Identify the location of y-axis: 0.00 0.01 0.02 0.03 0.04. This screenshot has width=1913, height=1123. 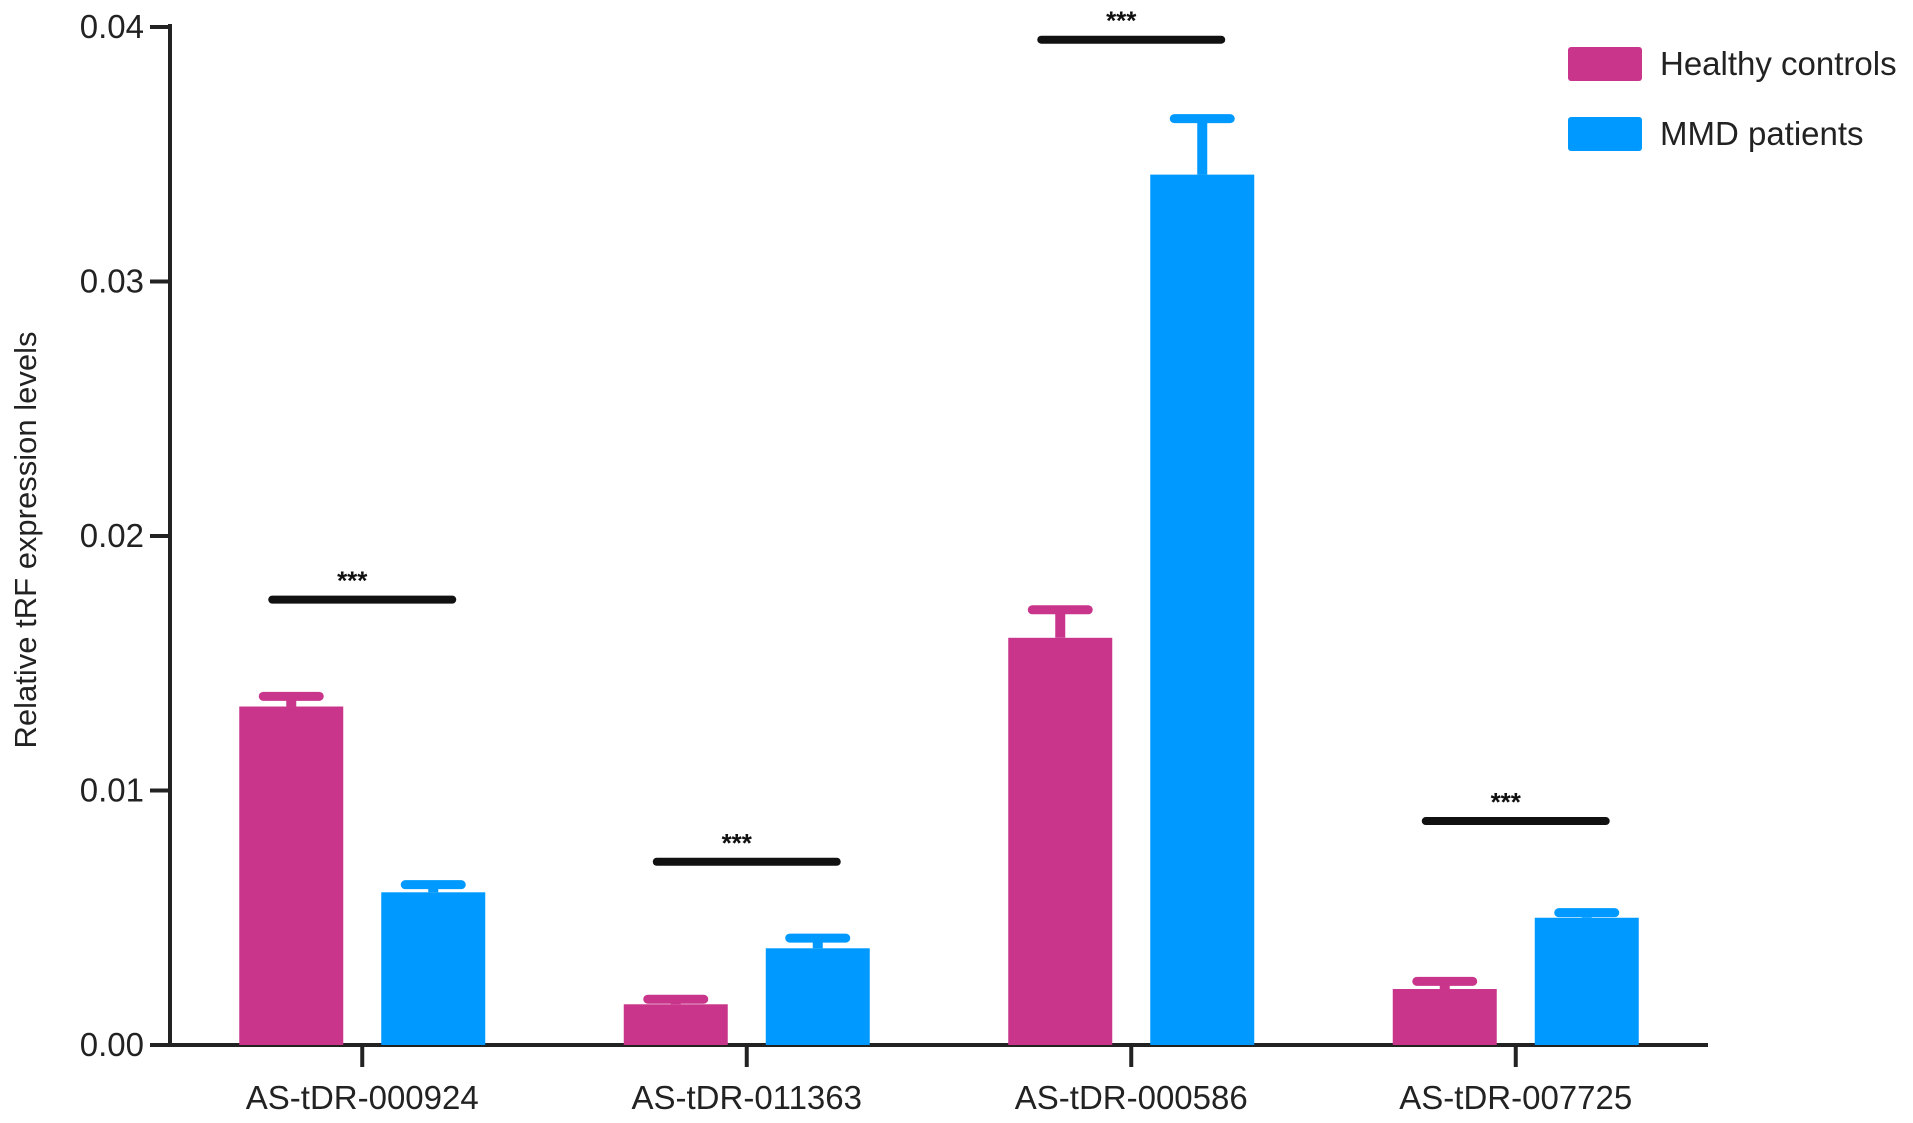
(126, 535).